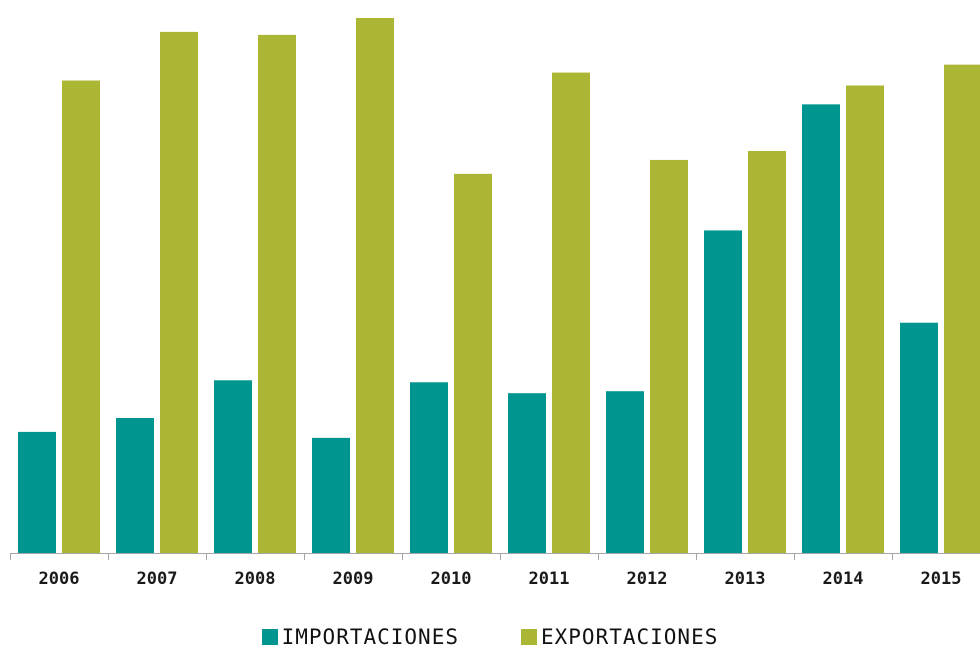  What do you see at coordinates (157, 579) in the screenshot?
I see `x-tick-label-2007: 2007` at bounding box center [157, 579].